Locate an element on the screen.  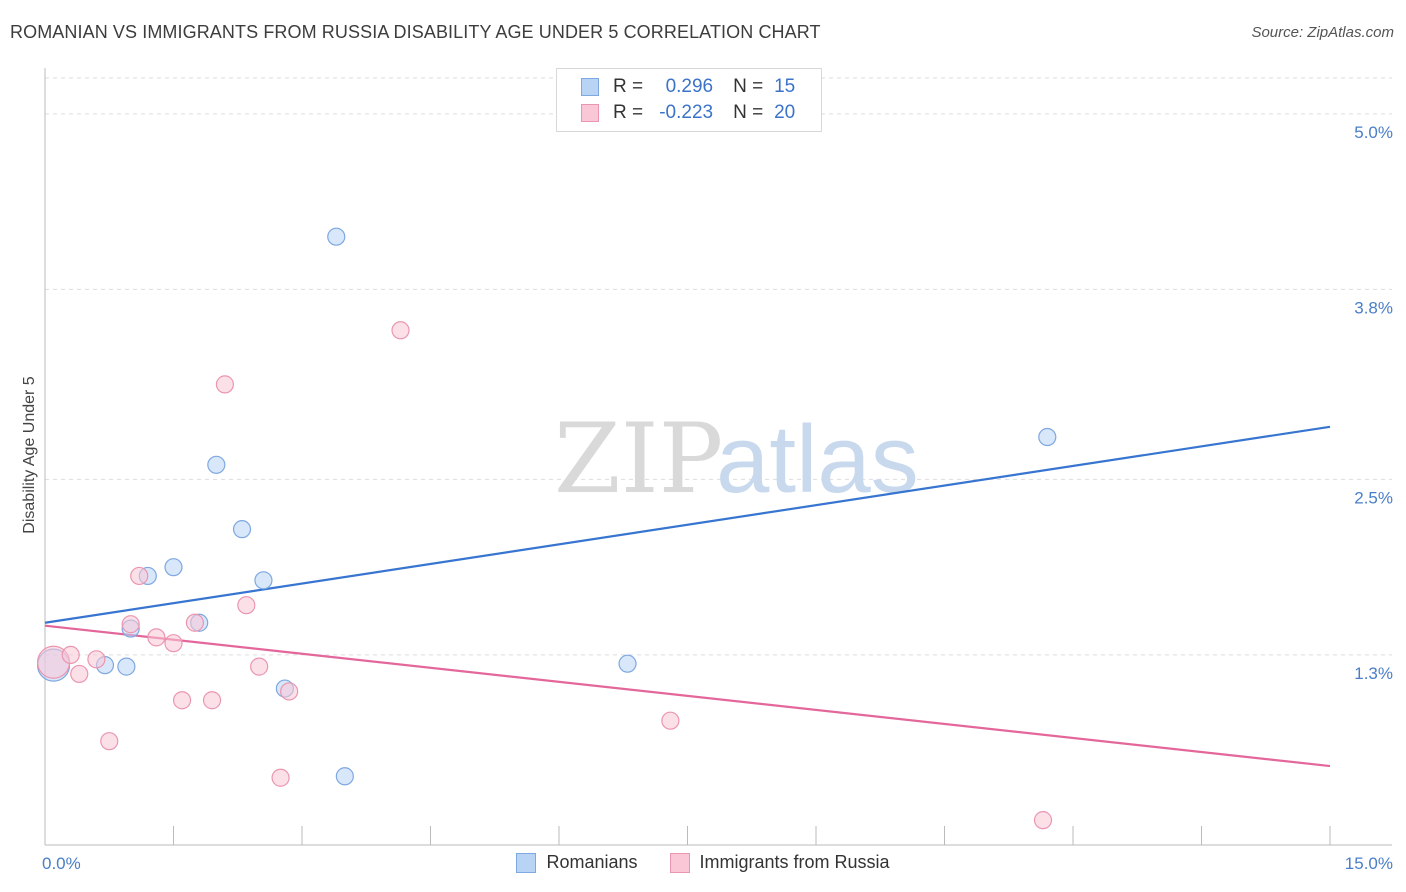
y-tick-labels: 1.3% 2.5% 3.8% 5.0% is located at coordinates (1373, 403).